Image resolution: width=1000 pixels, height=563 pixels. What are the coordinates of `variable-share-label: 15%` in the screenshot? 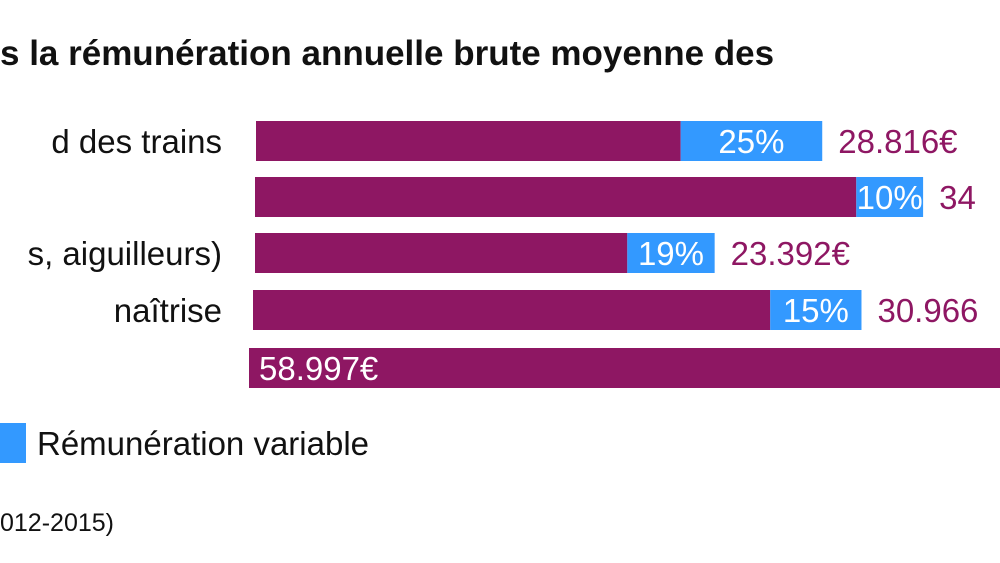 It's located at (816, 310).